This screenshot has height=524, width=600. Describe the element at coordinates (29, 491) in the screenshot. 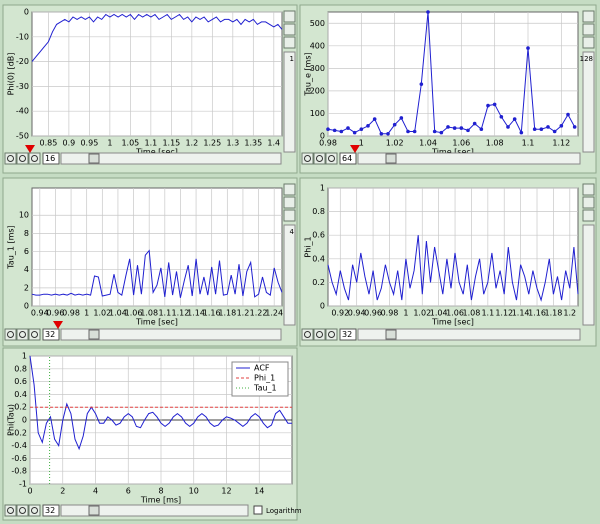

I see `x-tick-label: 0` at that location.